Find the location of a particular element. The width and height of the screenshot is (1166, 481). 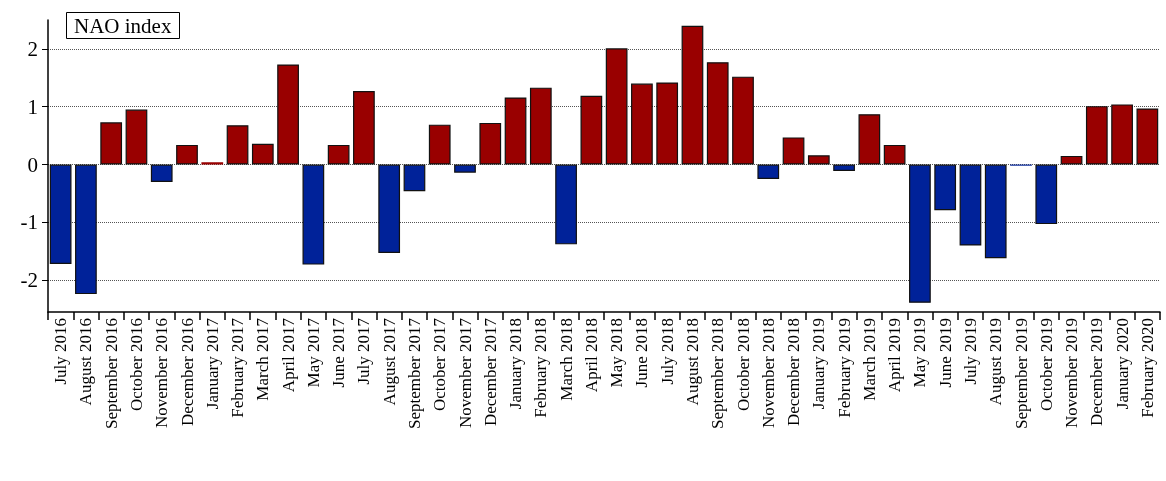

x-tick-label: April 2017 is located at coordinates (288, 355).